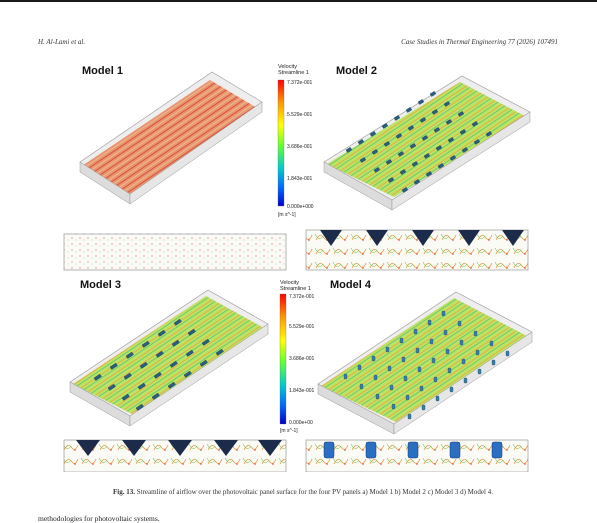 The image size is (597, 523). I want to click on running-header-authors: H. Al-Lami et al., so click(62, 42).